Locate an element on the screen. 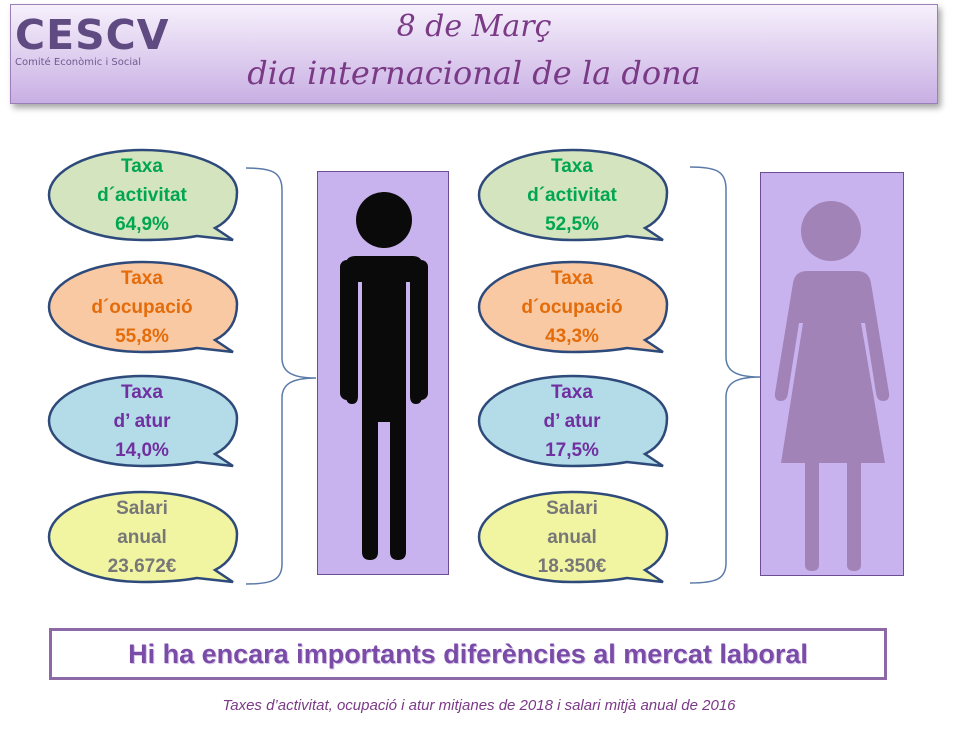  title-date: 8 de Març is located at coordinates (474, 26).